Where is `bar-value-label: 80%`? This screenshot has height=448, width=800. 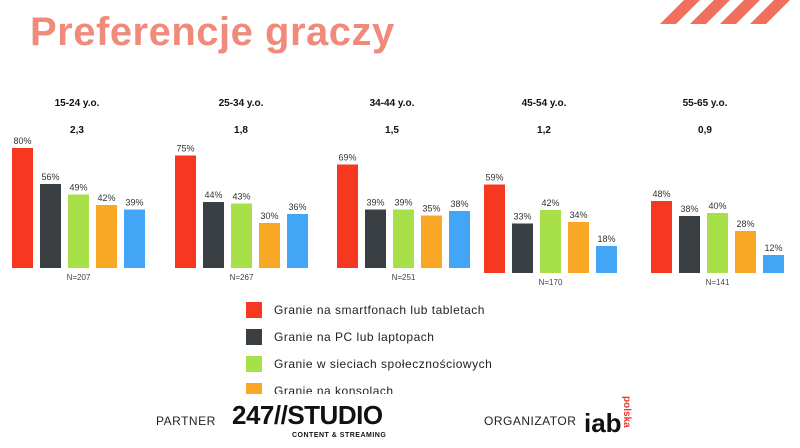 bar-value-label: 80% is located at coordinates (22, 141).